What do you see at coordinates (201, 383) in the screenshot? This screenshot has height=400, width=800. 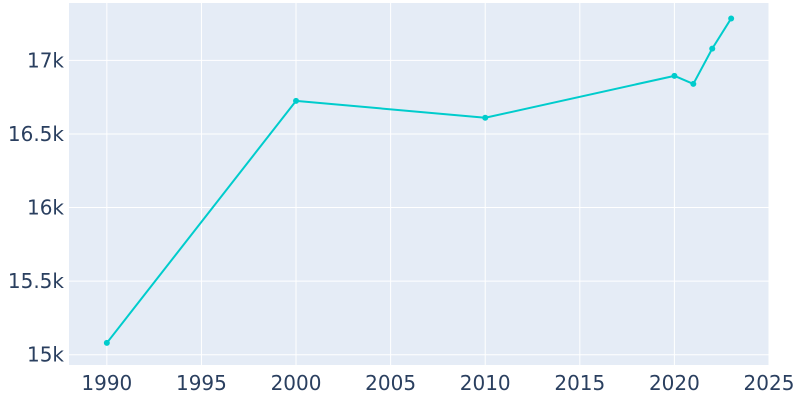 I see `x-tick-label-1995: 1995` at bounding box center [201, 383].